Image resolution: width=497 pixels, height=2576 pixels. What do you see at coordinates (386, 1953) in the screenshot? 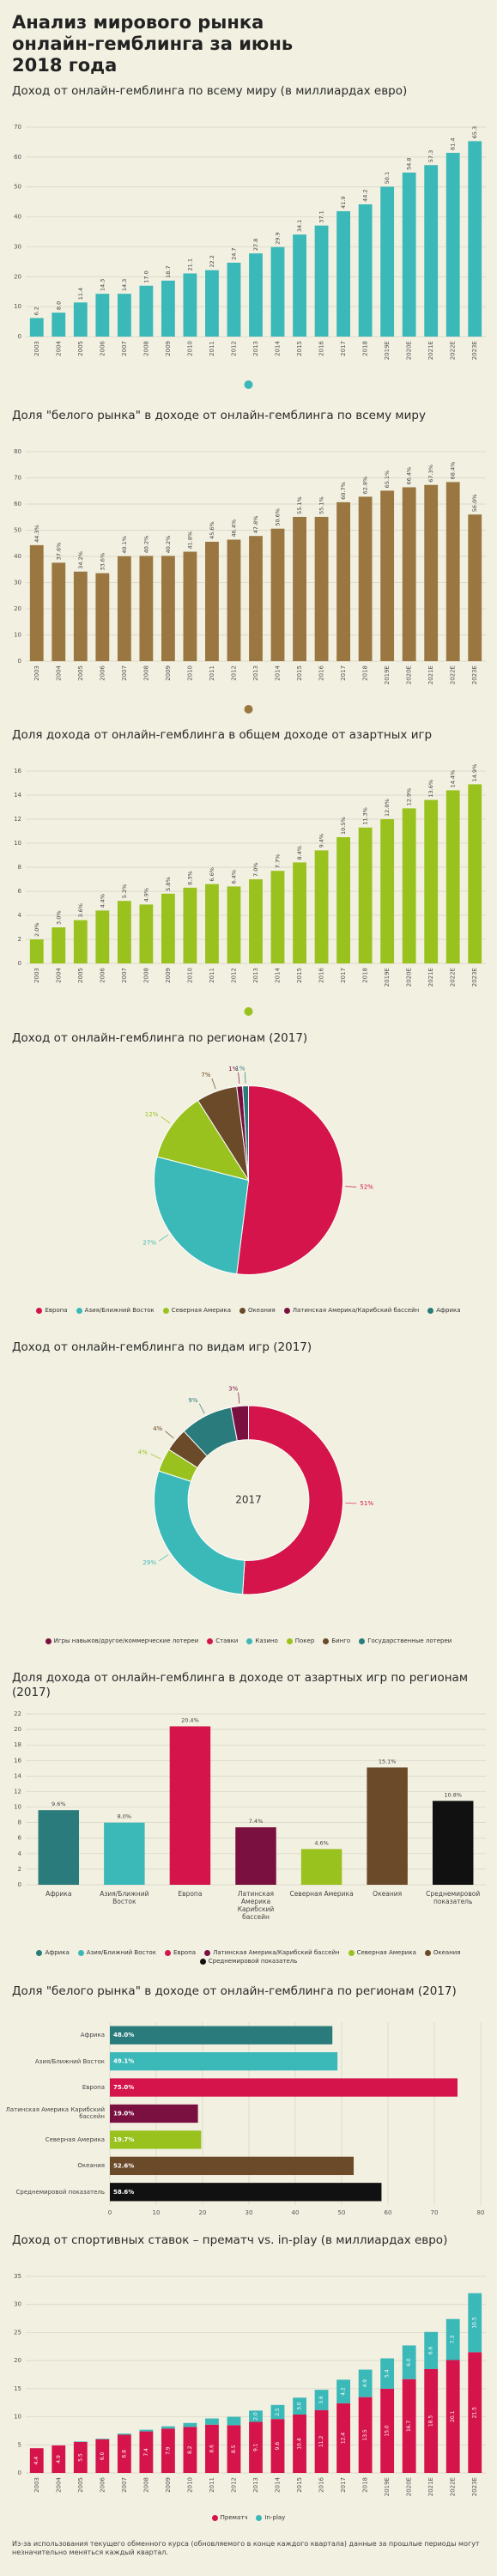
I see `legend-label: Северная Америка` at bounding box center [386, 1953].